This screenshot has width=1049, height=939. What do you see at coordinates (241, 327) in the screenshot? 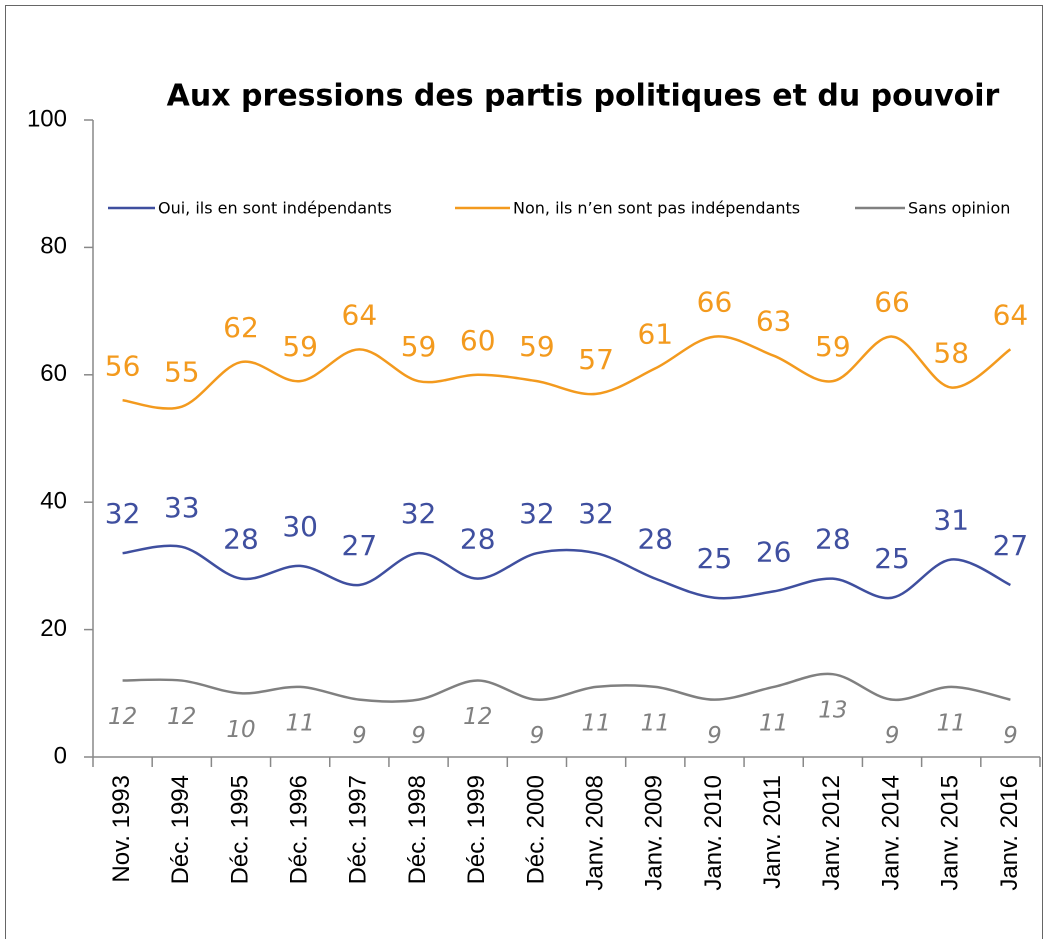
I see `data-label: 62` at bounding box center [241, 327].